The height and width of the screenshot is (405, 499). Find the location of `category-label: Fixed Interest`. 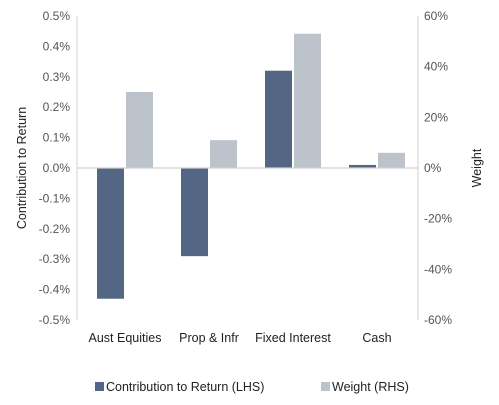

category-label: Fixed Interest is located at coordinates (293, 338).